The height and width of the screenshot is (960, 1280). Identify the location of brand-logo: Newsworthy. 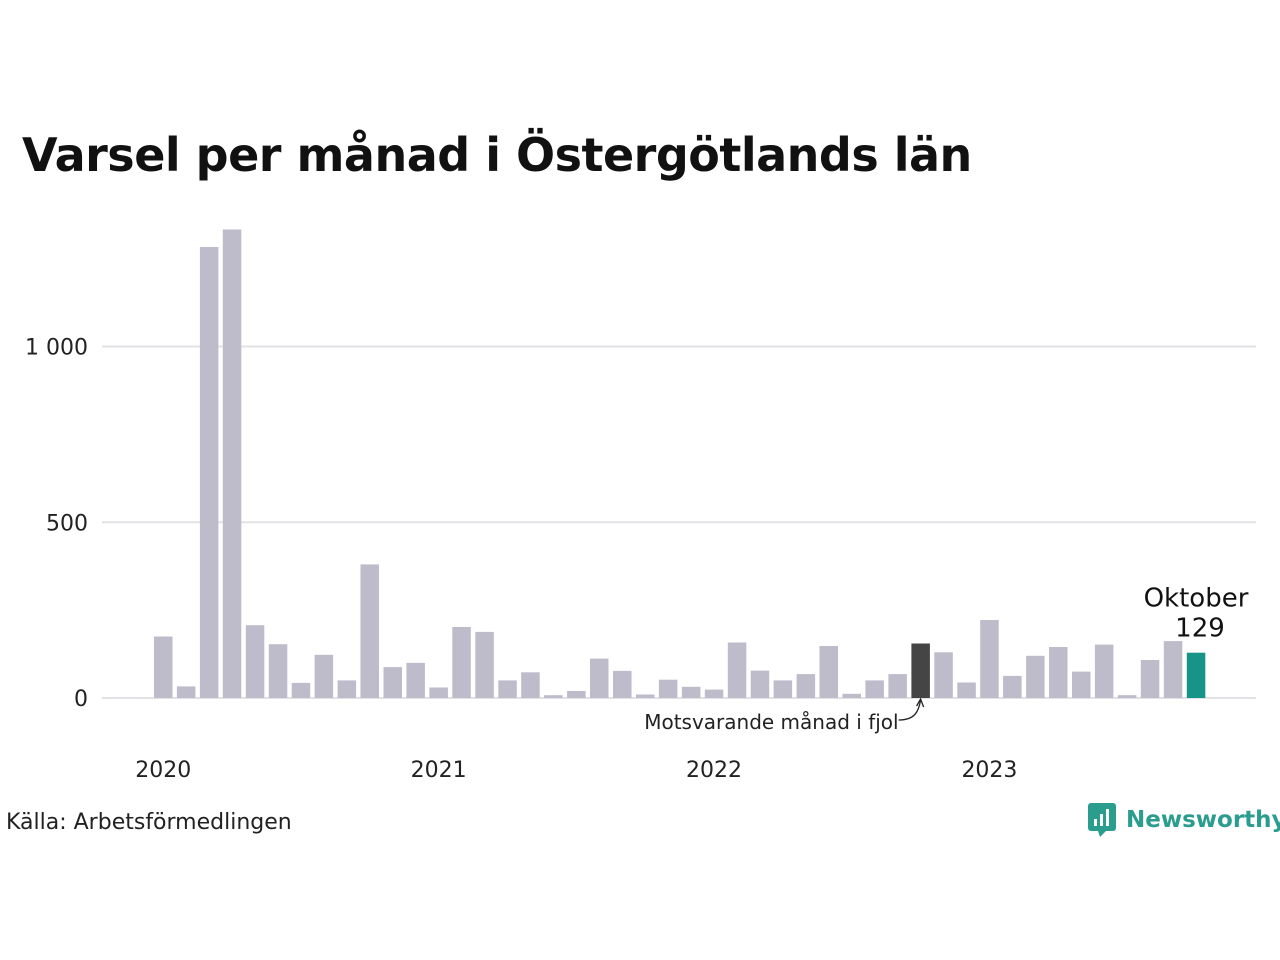
(1184, 820).